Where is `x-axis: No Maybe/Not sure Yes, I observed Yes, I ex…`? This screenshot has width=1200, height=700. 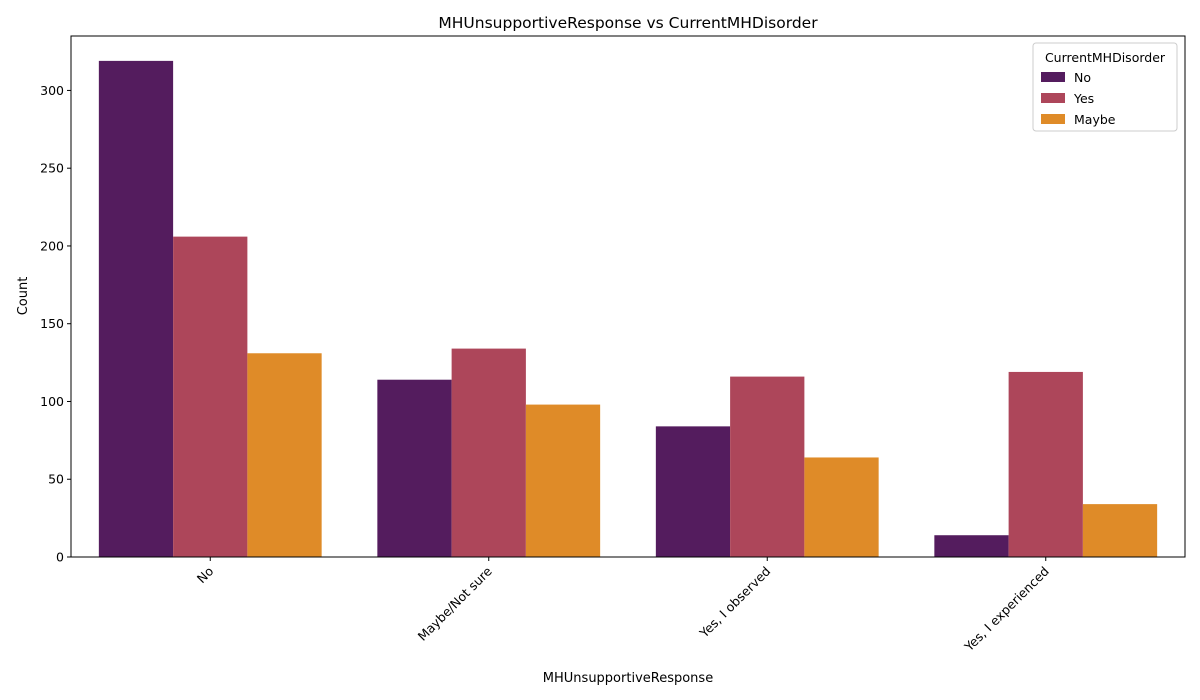
x-axis: No Maybe/Not sure Yes, I observed Yes, I ex… is located at coordinates (623, 606).